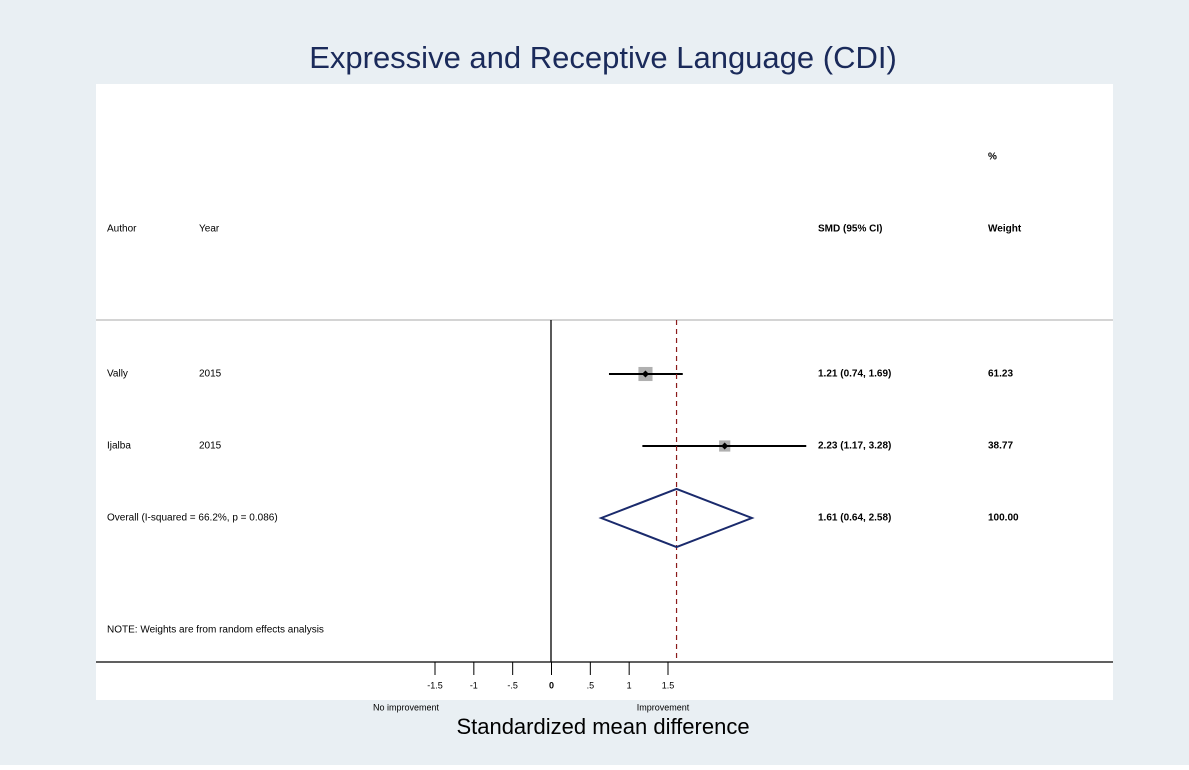  I want to click on x-left-label: No improvement, so click(406, 707).